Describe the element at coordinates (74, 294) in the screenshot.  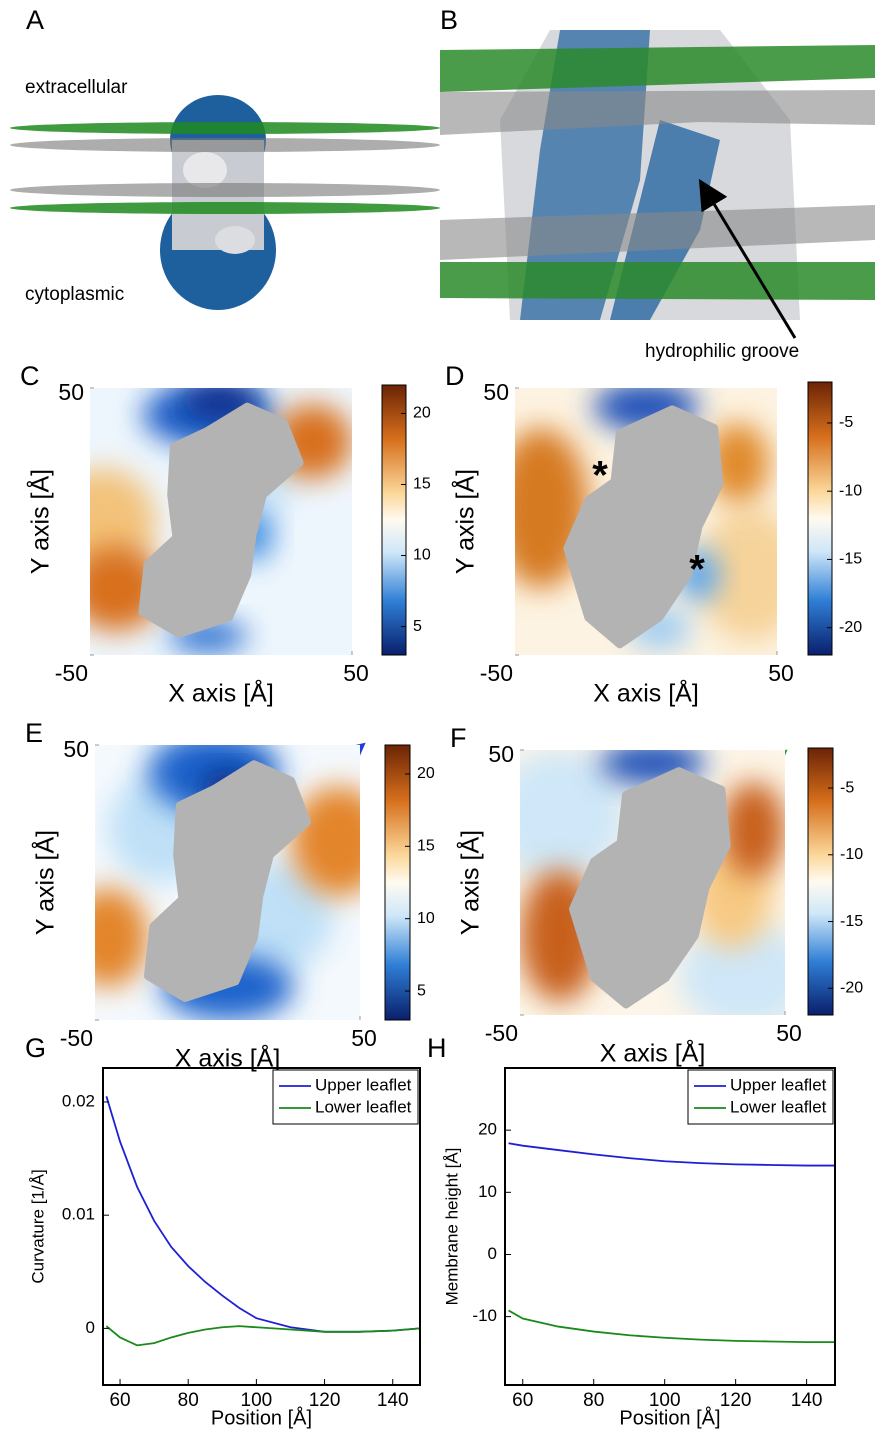
I see `annotation: cytoplasmic` at that location.